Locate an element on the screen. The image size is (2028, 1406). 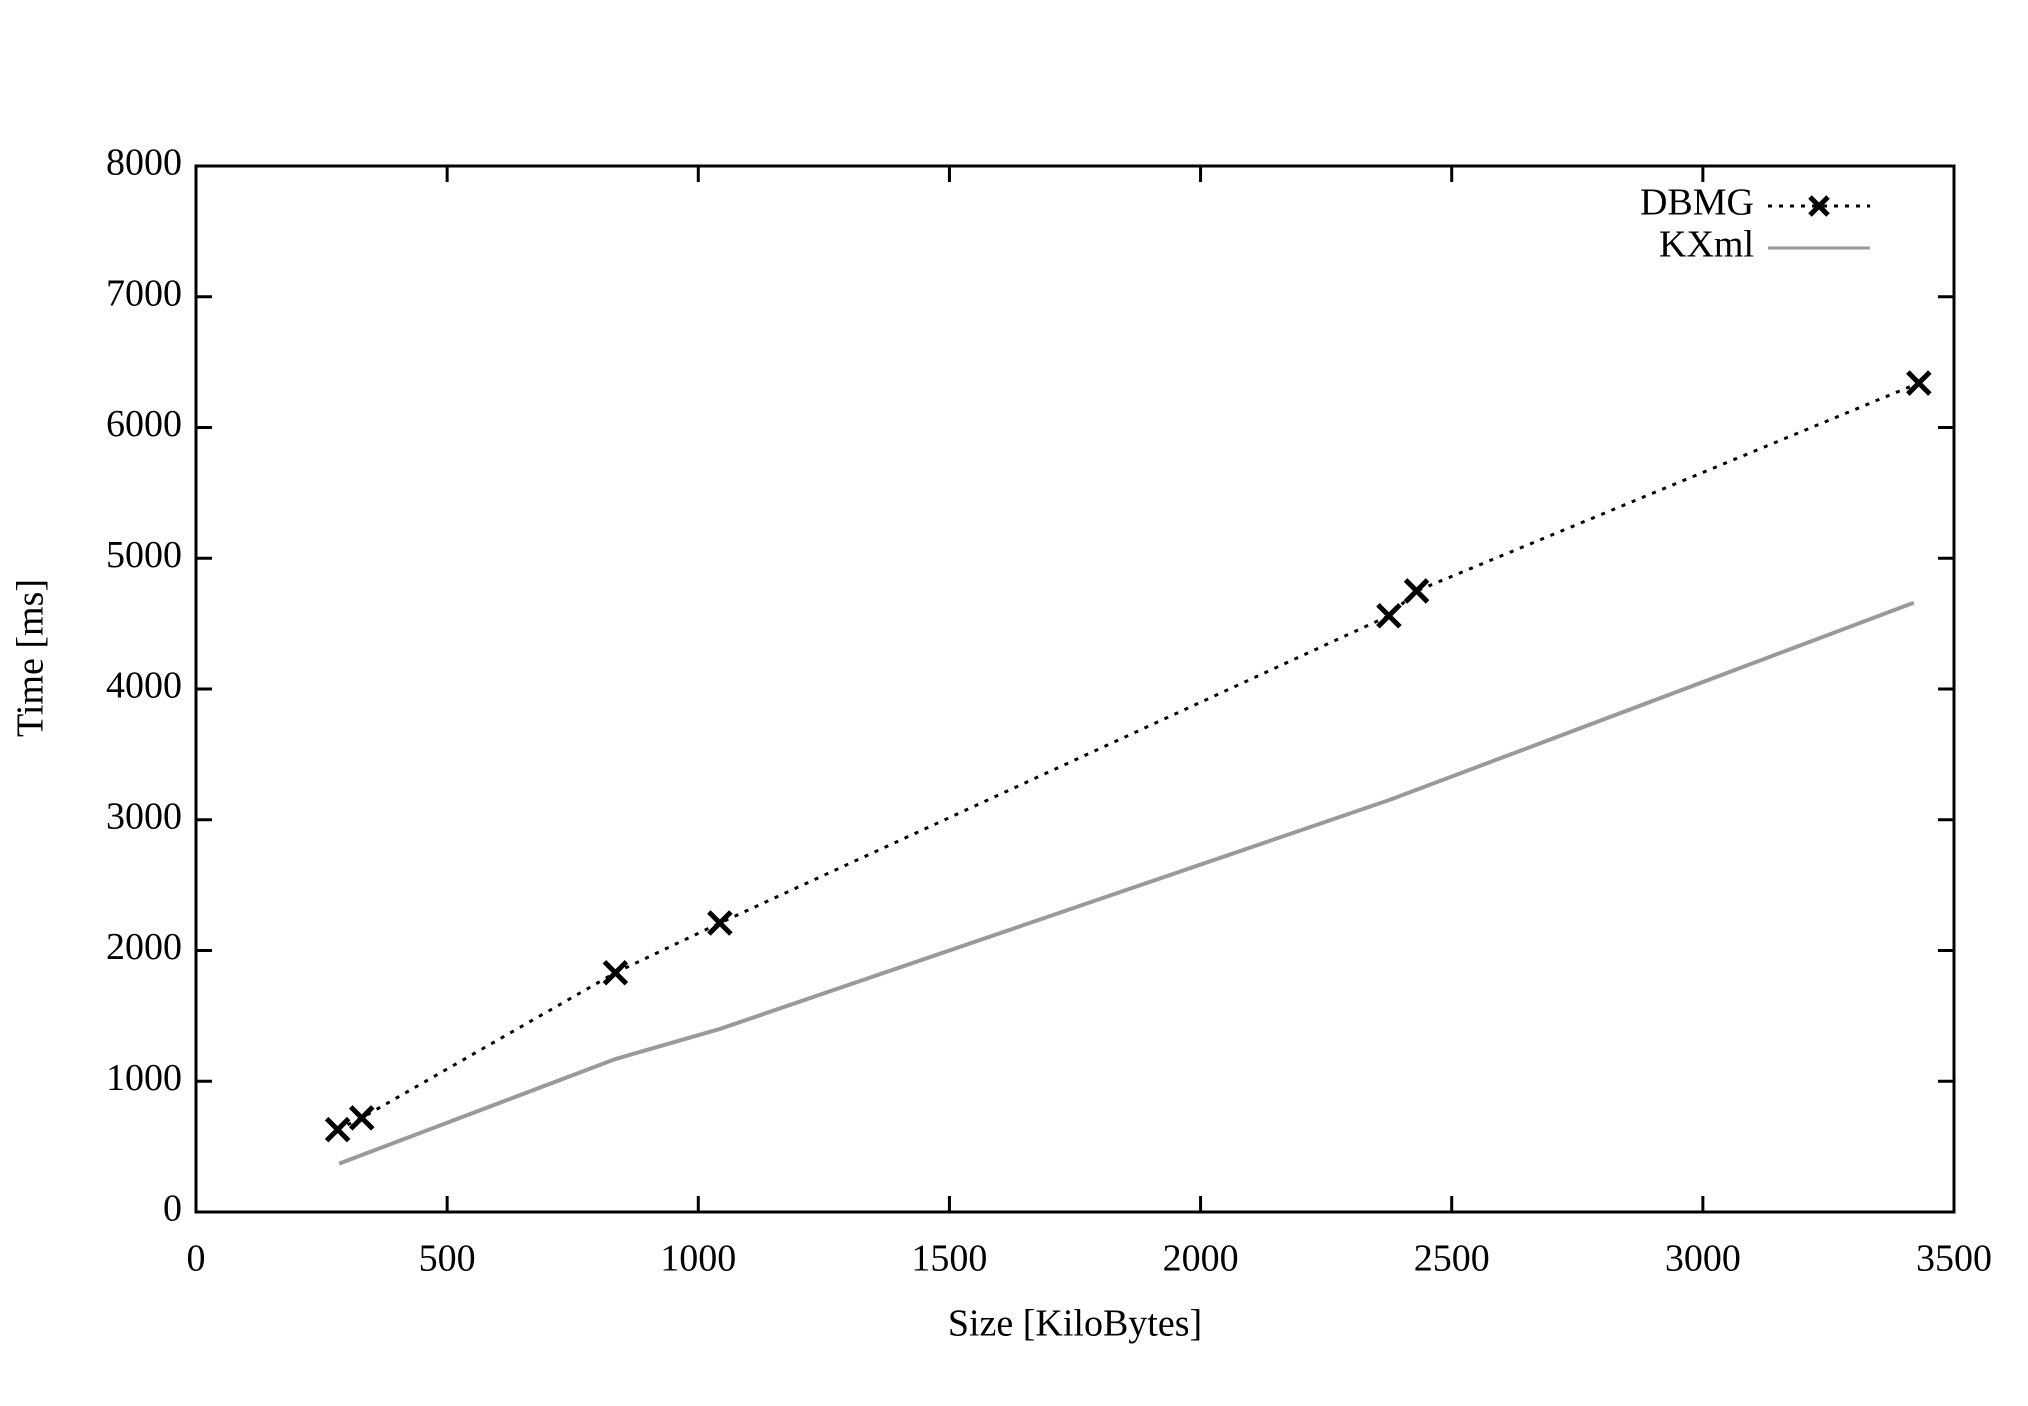
y-tick-label: 6000 is located at coordinates (144, 424).